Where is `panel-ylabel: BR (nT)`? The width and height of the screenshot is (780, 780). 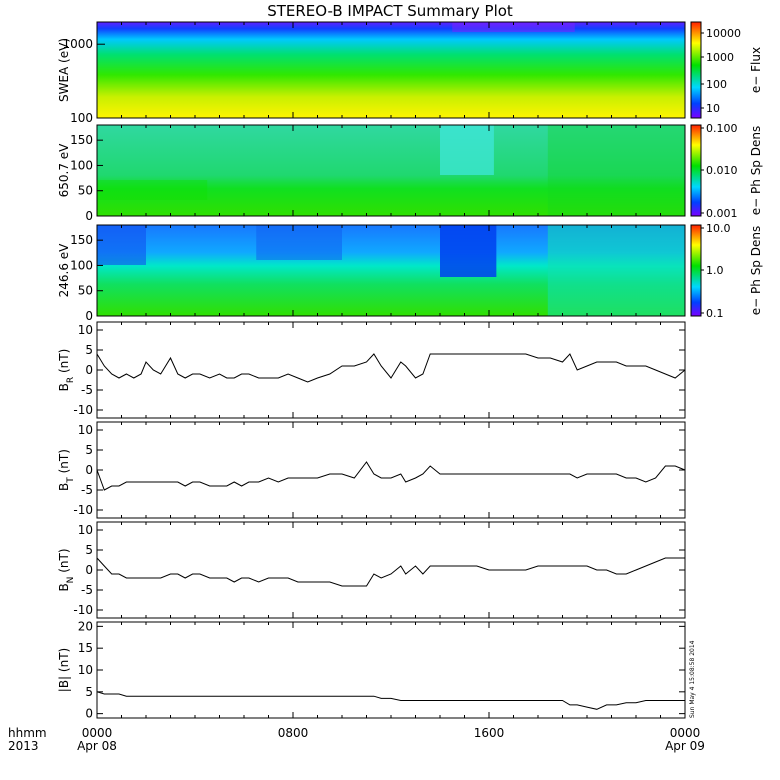
panel-ylabel: BR (nT) is located at coordinates (66, 370).